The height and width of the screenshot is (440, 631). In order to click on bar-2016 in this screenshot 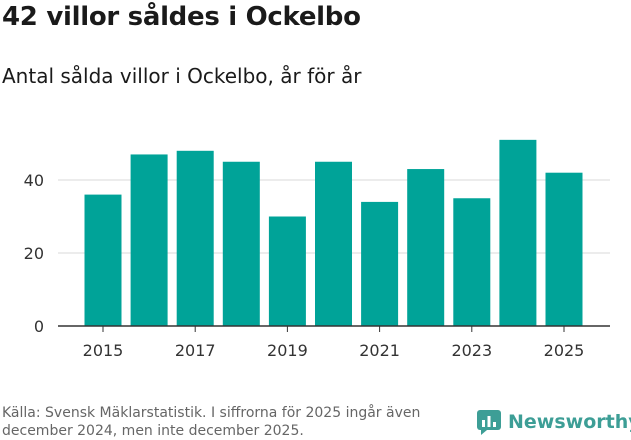, I will do `click(149, 240)`.